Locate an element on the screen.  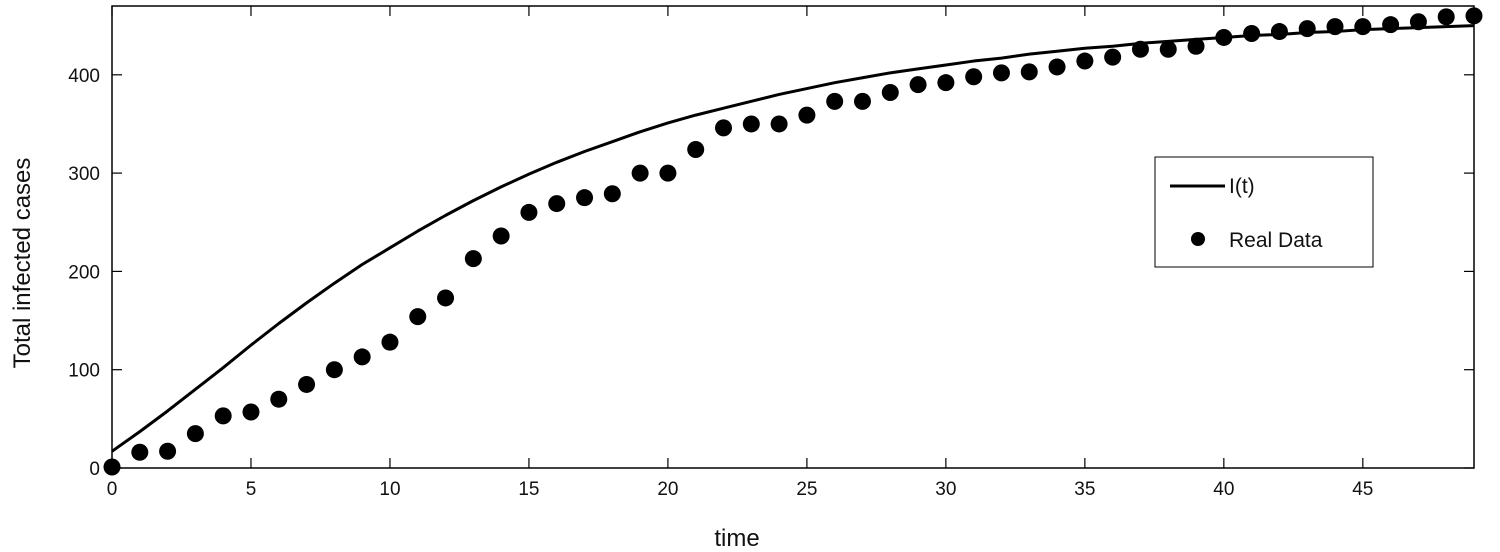
legend-label-real-data: Real Data is located at coordinates (1276, 240).